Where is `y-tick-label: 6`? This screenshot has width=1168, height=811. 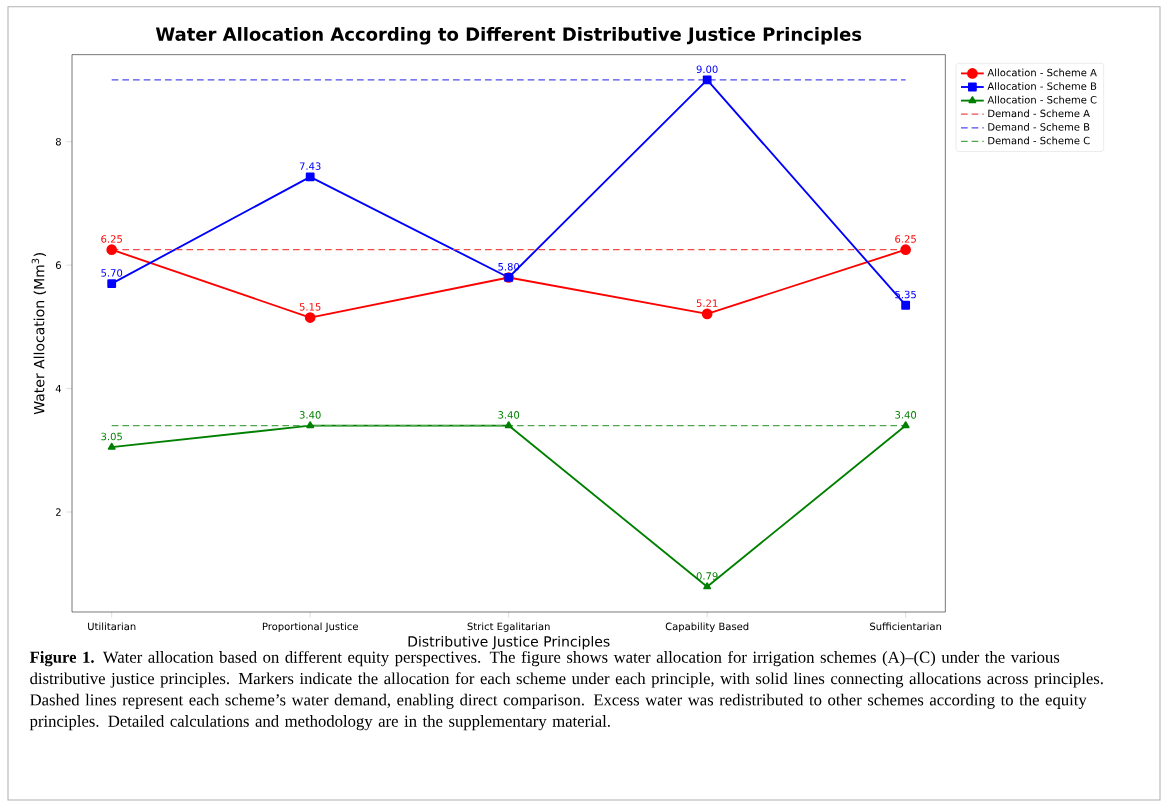 y-tick-label: 6 is located at coordinates (58, 265).